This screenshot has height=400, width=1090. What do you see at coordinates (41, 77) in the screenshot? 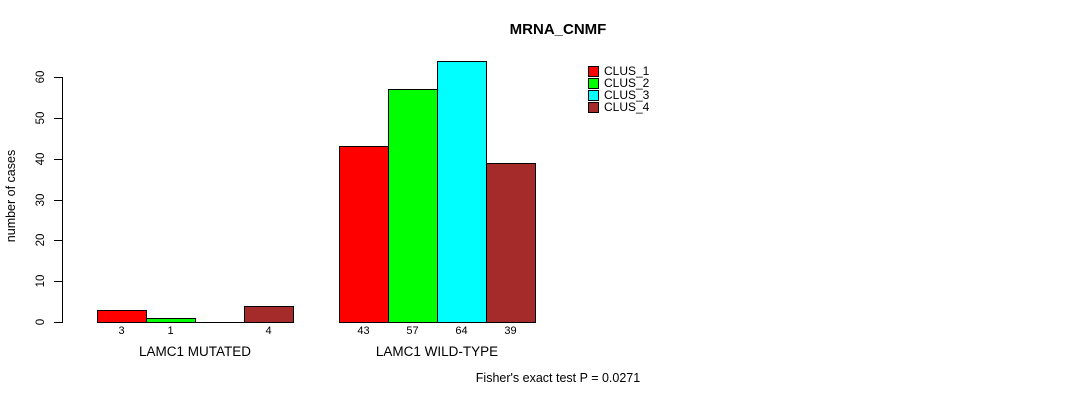
I see `y-axis-tick-label: 60` at bounding box center [41, 77].